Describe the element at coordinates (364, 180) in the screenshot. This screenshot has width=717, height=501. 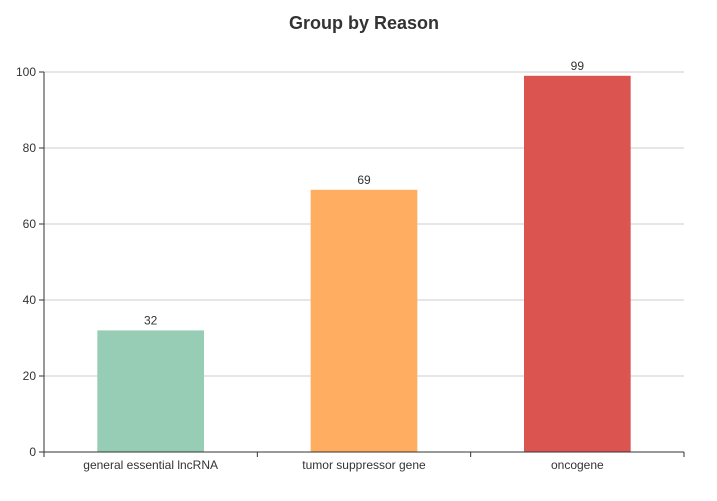
I see `data-label: 69` at that location.